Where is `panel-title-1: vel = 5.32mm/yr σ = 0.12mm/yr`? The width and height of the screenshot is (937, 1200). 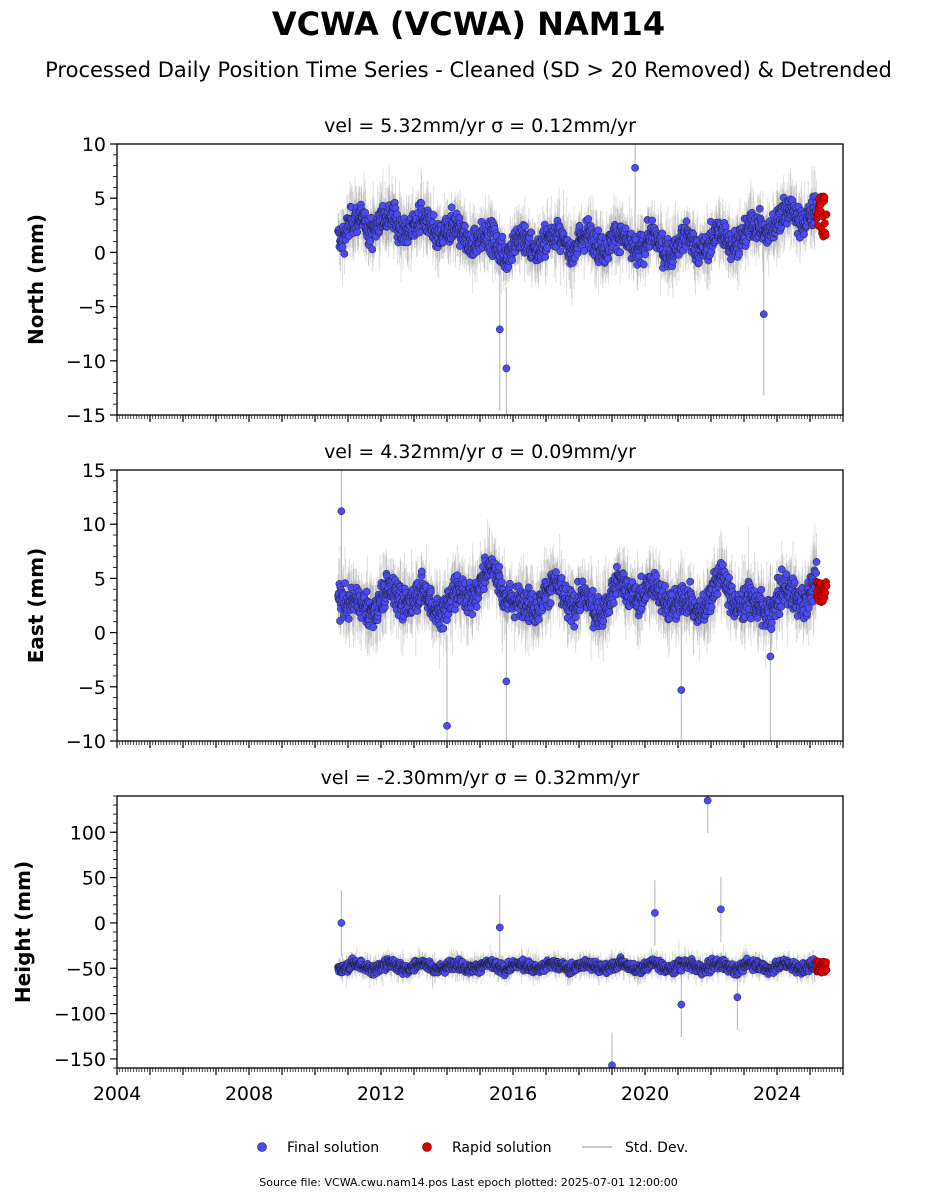
panel-title-1: vel = 5.32mm/yr σ = 0.12mm/yr is located at coordinates (480, 126).